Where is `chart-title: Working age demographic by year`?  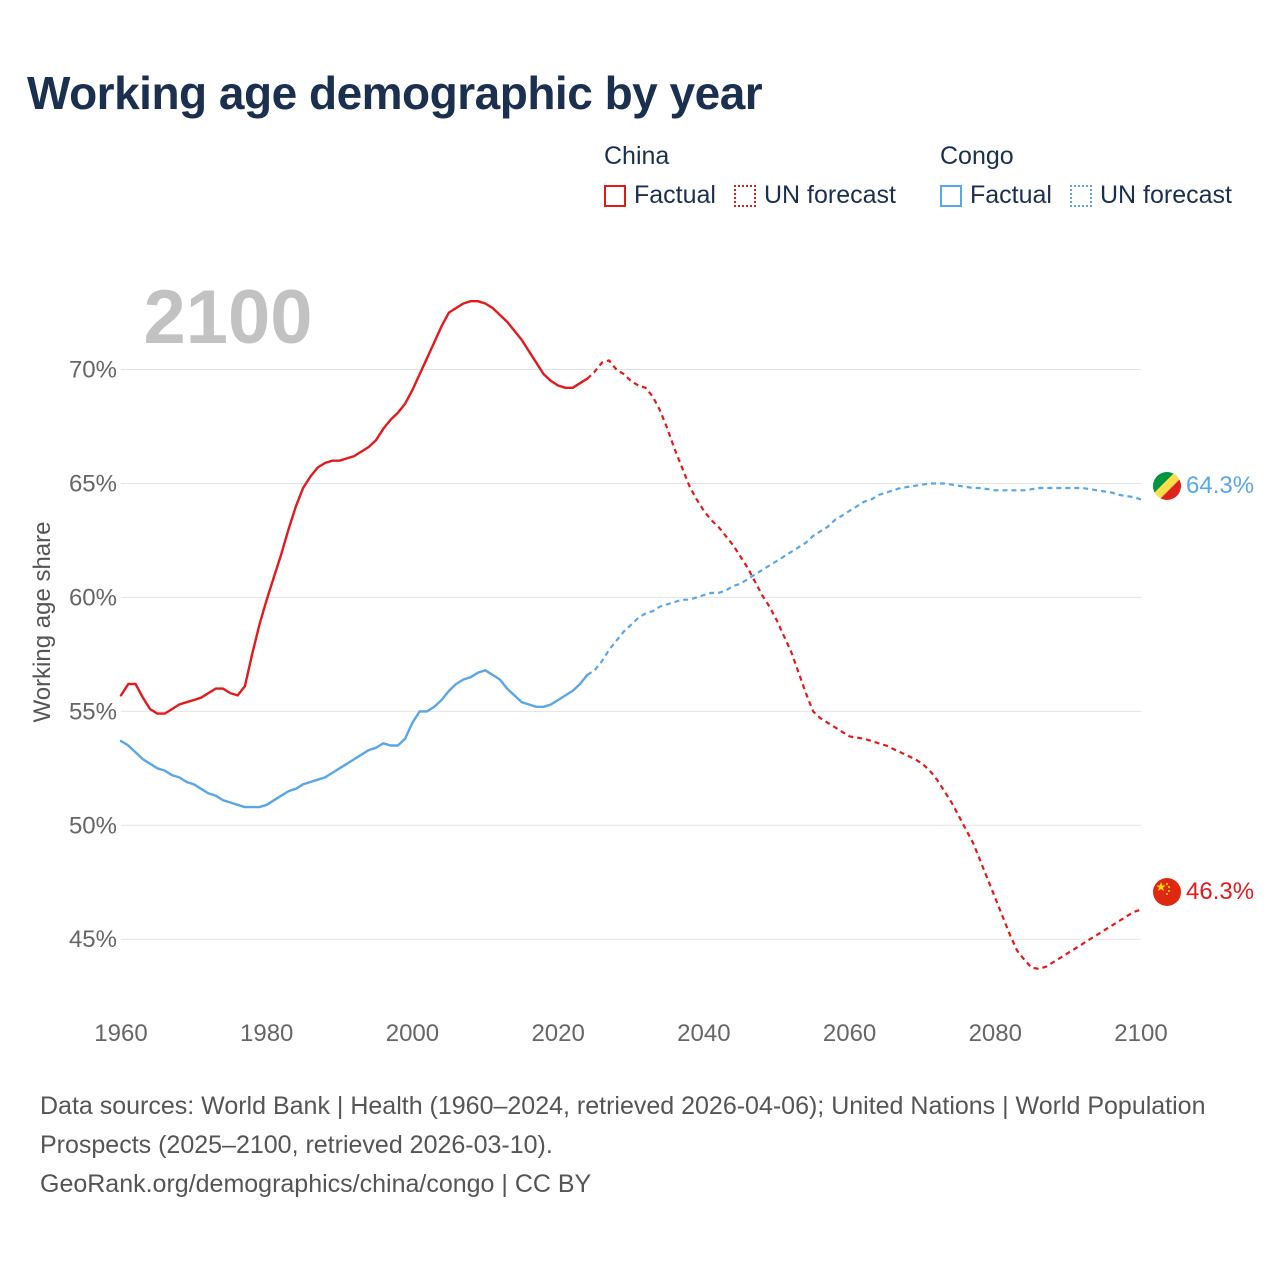 chart-title: Working age demographic by year is located at coordinates (395, 93).